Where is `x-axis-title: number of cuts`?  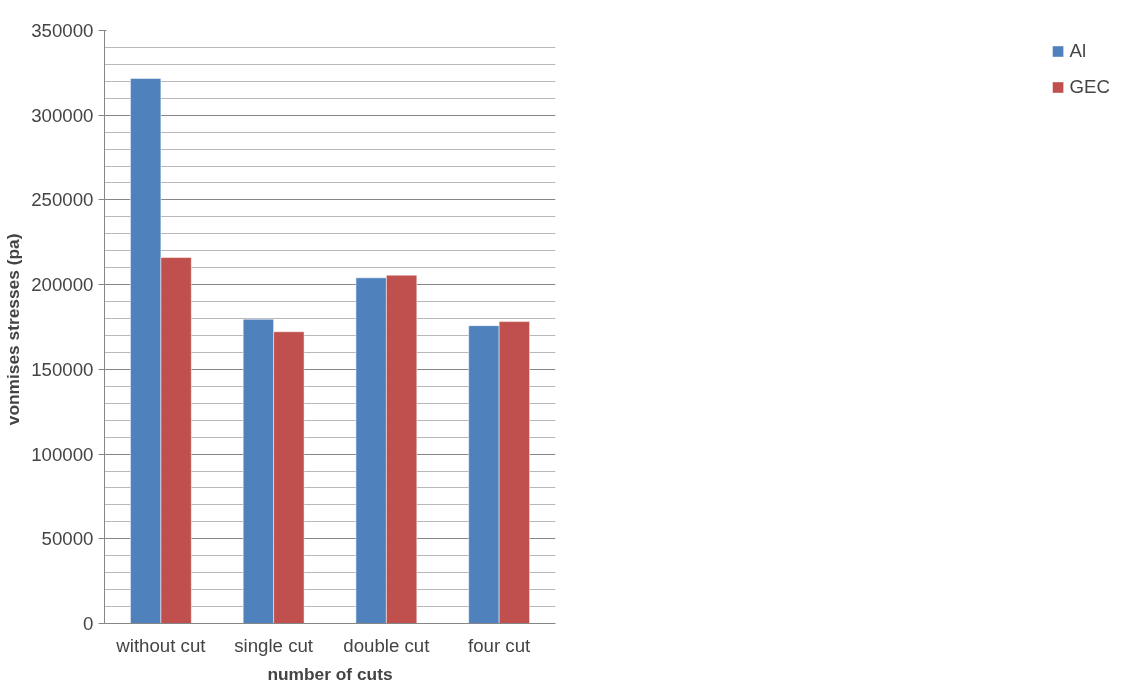
x-axis-title: number of cuts is located at coordinates (330, 673).